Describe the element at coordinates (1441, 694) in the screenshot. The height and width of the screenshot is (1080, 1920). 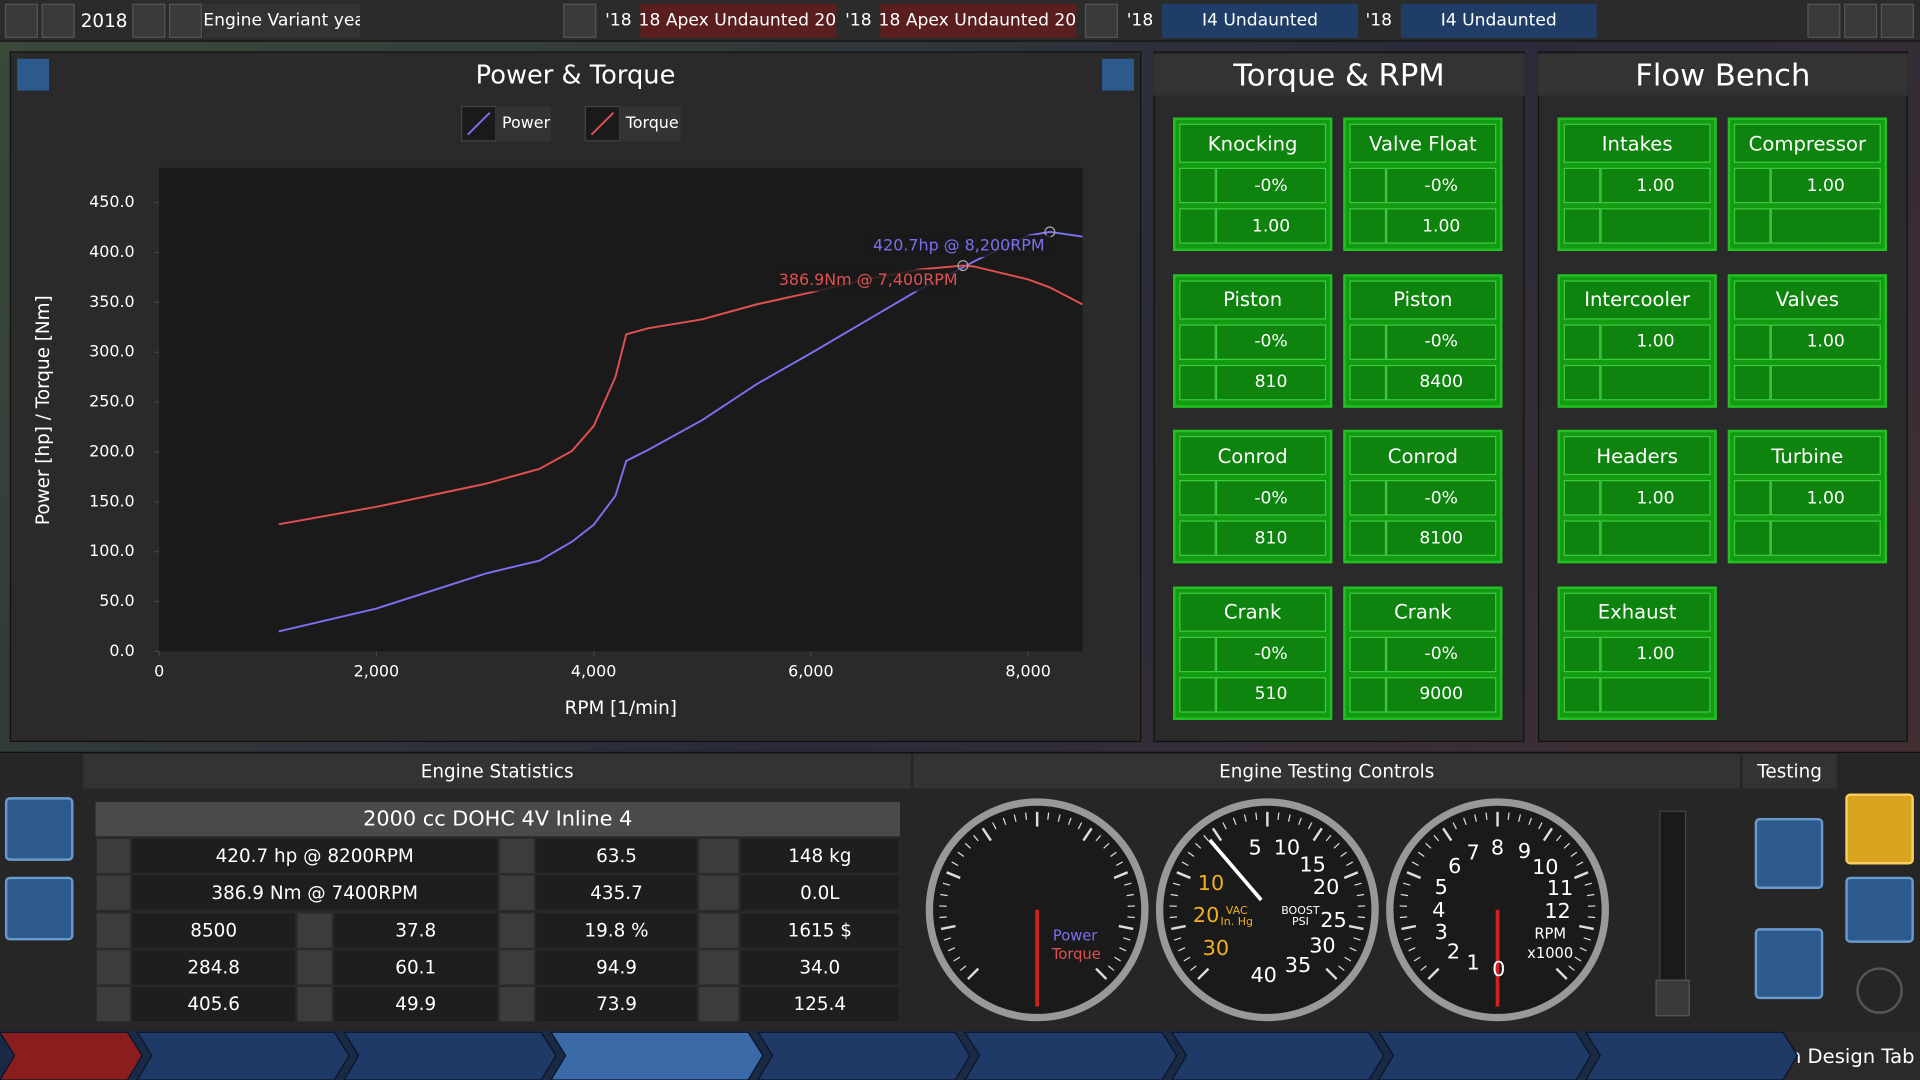
I see `value-cell: 9000` at that location.